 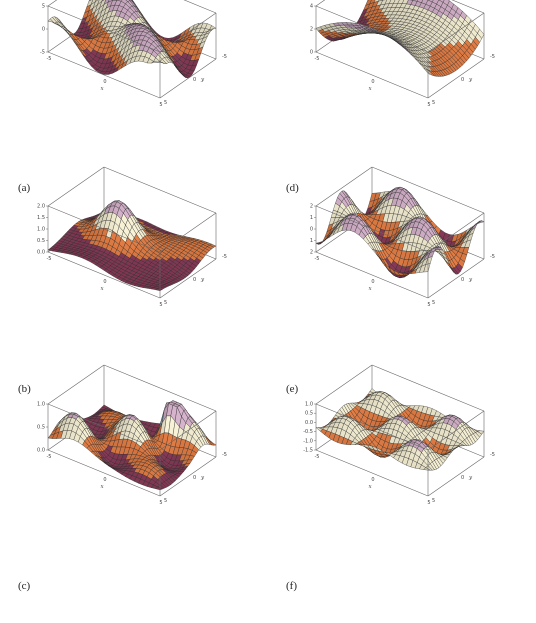 I want to click on z-tick-label: 5, so click(x=43, y=7).